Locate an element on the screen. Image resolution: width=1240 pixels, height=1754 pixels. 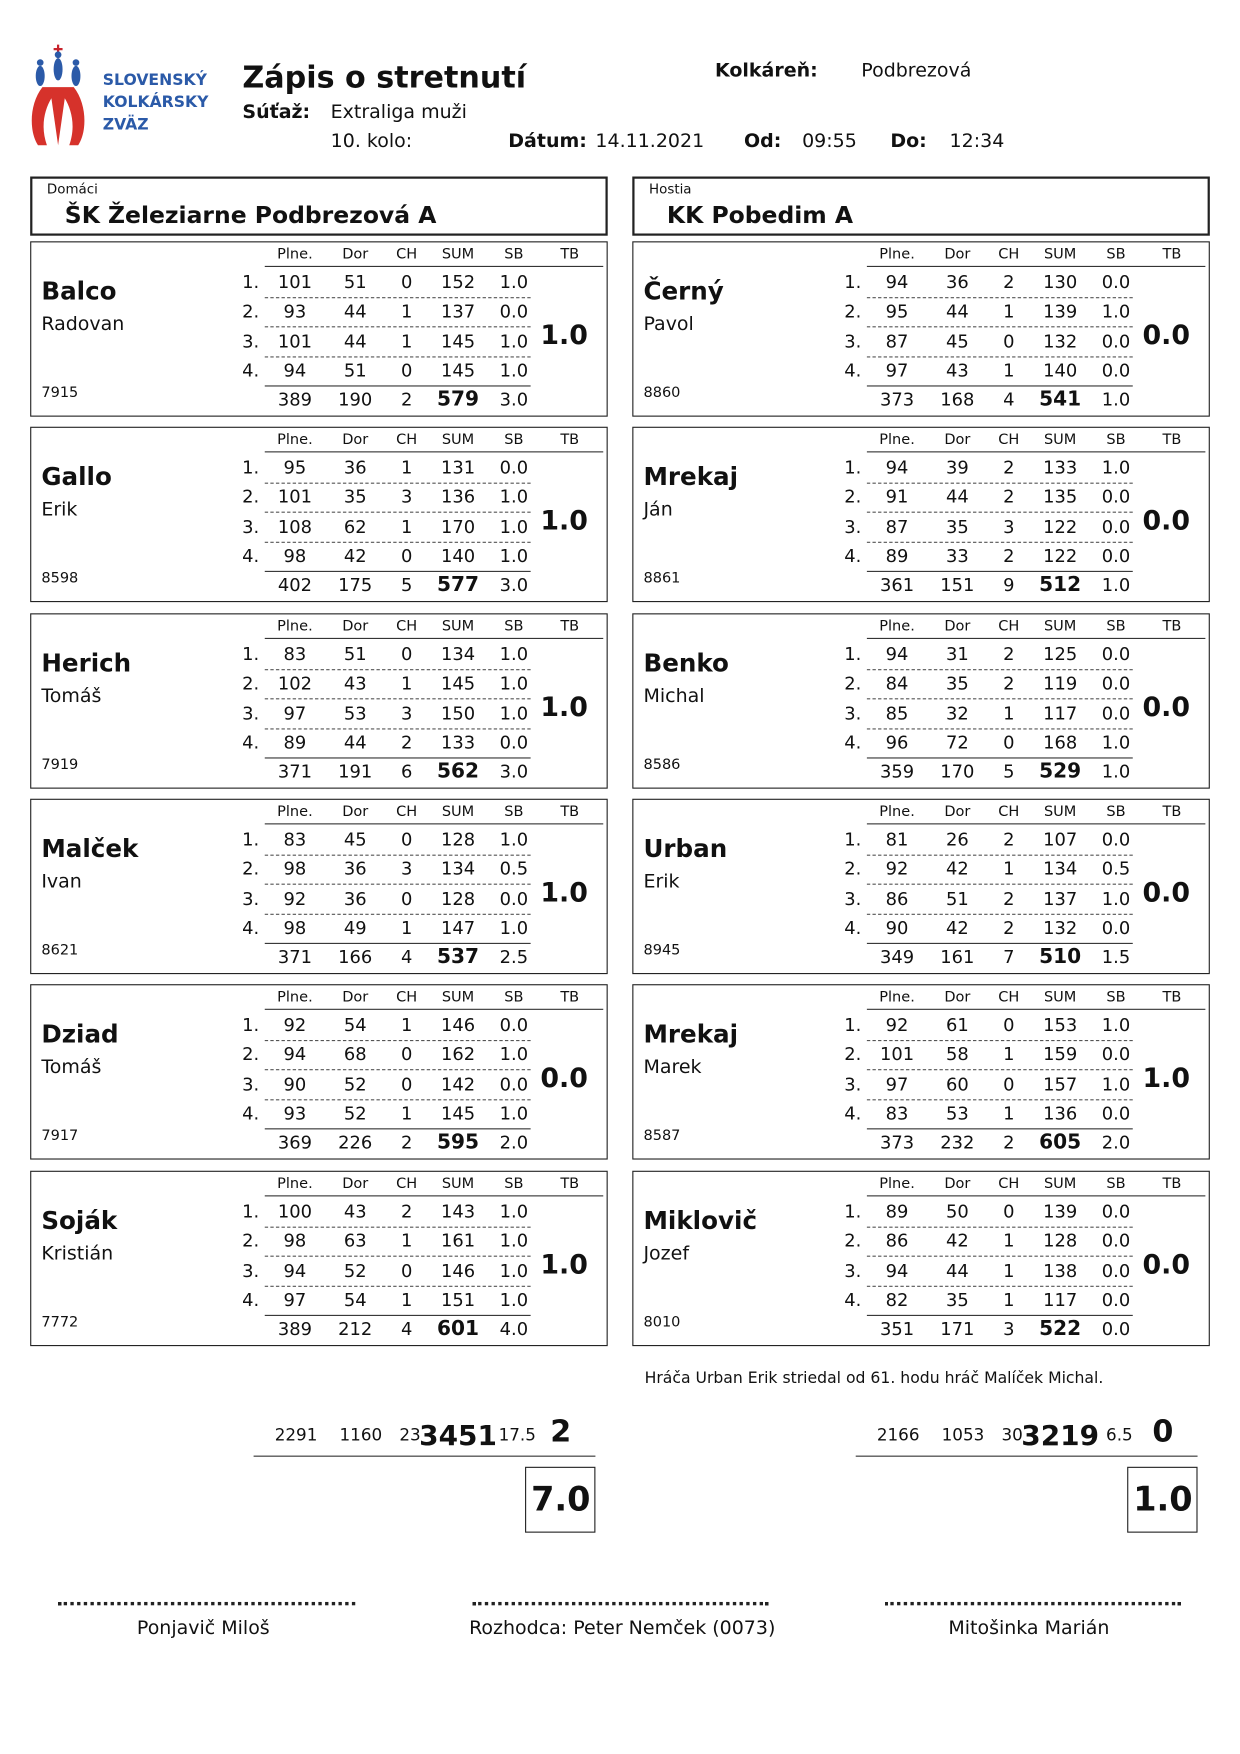
player-id: 8598 is located at coordinates (60, 579).